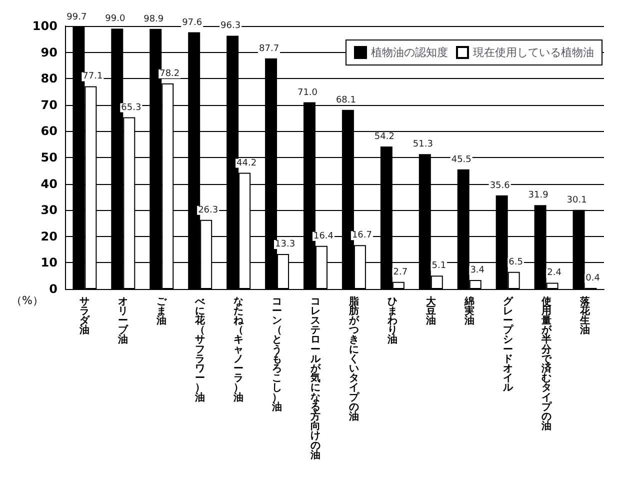 The image size is (620, 485). What do you see at coordinates (392, 321) in the screenshot?
I see `x-tick-label: ひまわり油` at bounding box center [392, 321].